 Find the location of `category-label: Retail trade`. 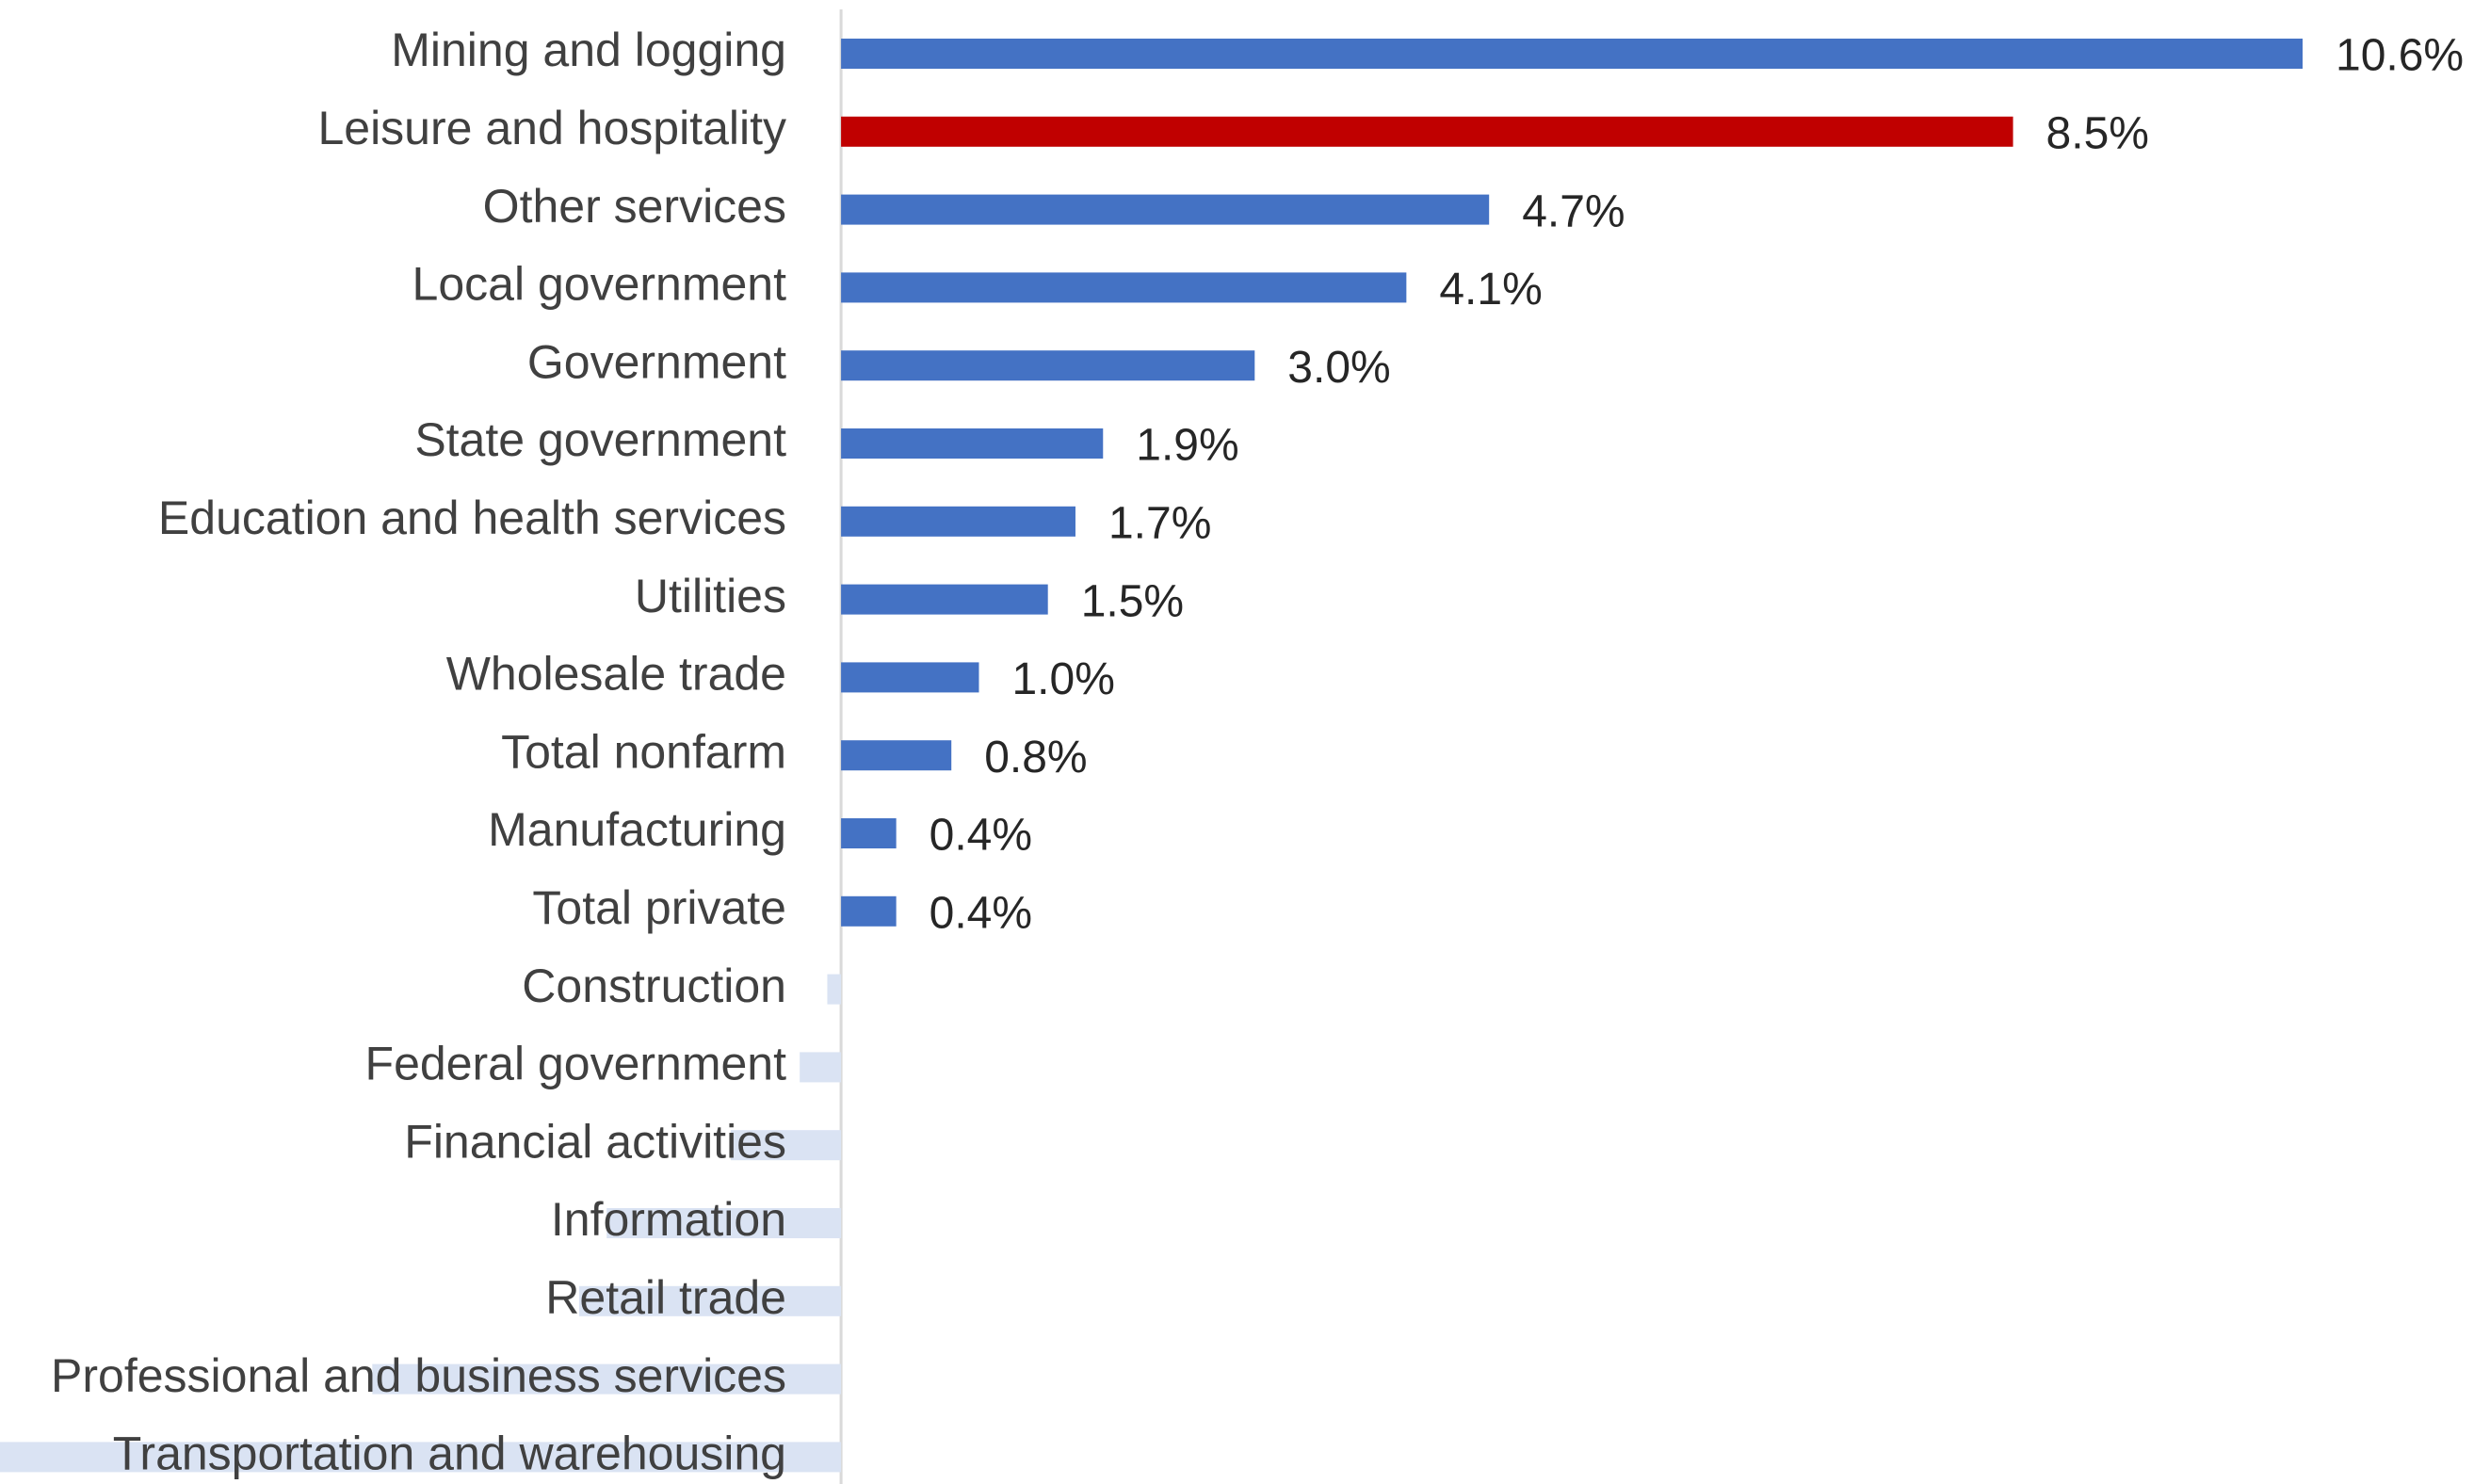

category-label: Retail trade is located at coordinates (665, 1298).